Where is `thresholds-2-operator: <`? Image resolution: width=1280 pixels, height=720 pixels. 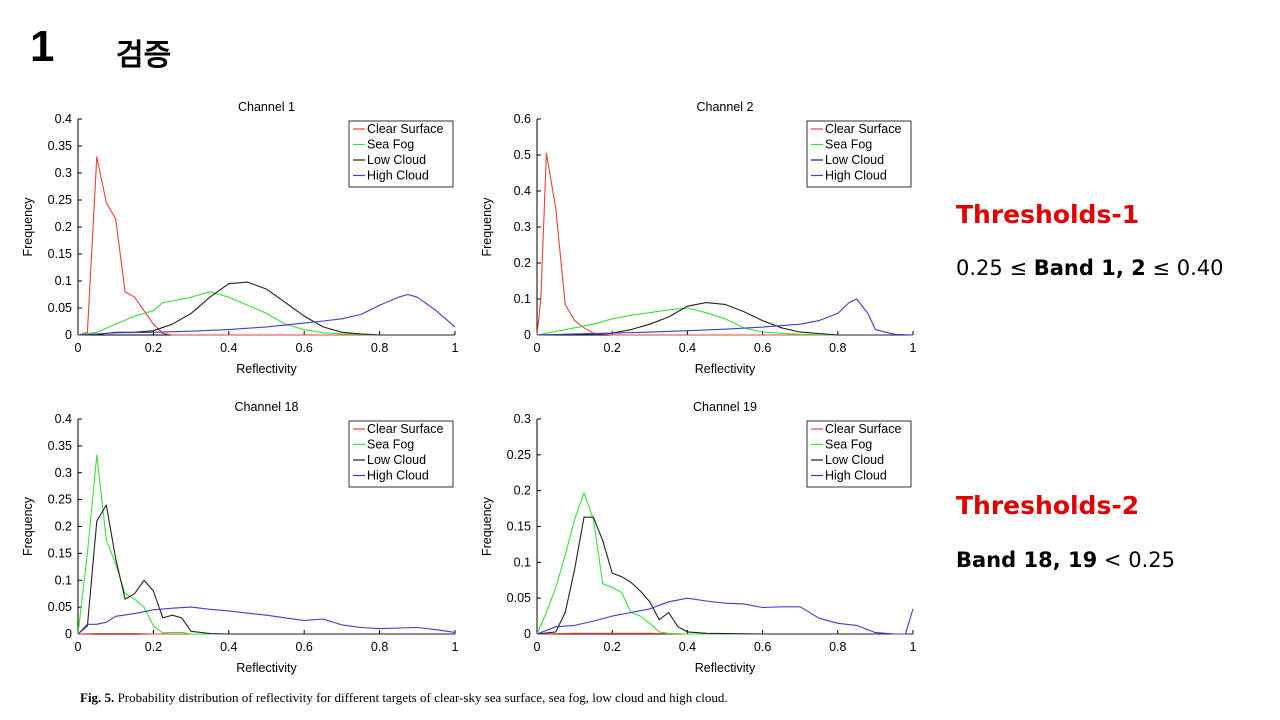 thresholds-2-operator: < is located at coordinates (1112, 560).